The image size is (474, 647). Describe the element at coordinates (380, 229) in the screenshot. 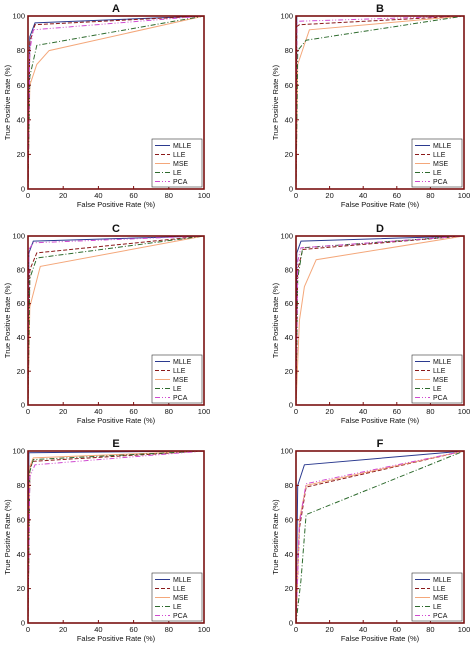

I see `panel-title: D` at that location.